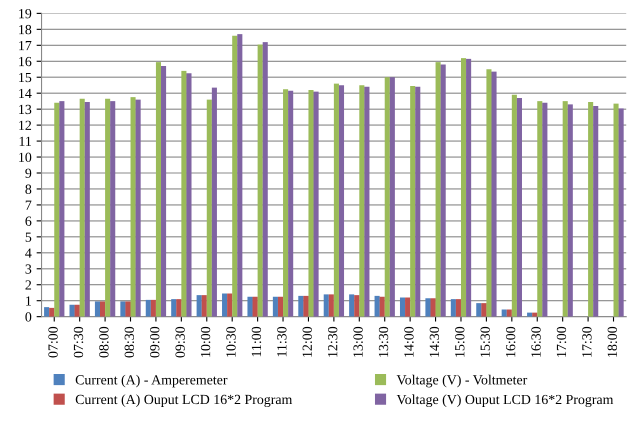  Describe the element at coordinates (511, 341) in the screenshot. I see `x-tick-label: 16:00` at that location.